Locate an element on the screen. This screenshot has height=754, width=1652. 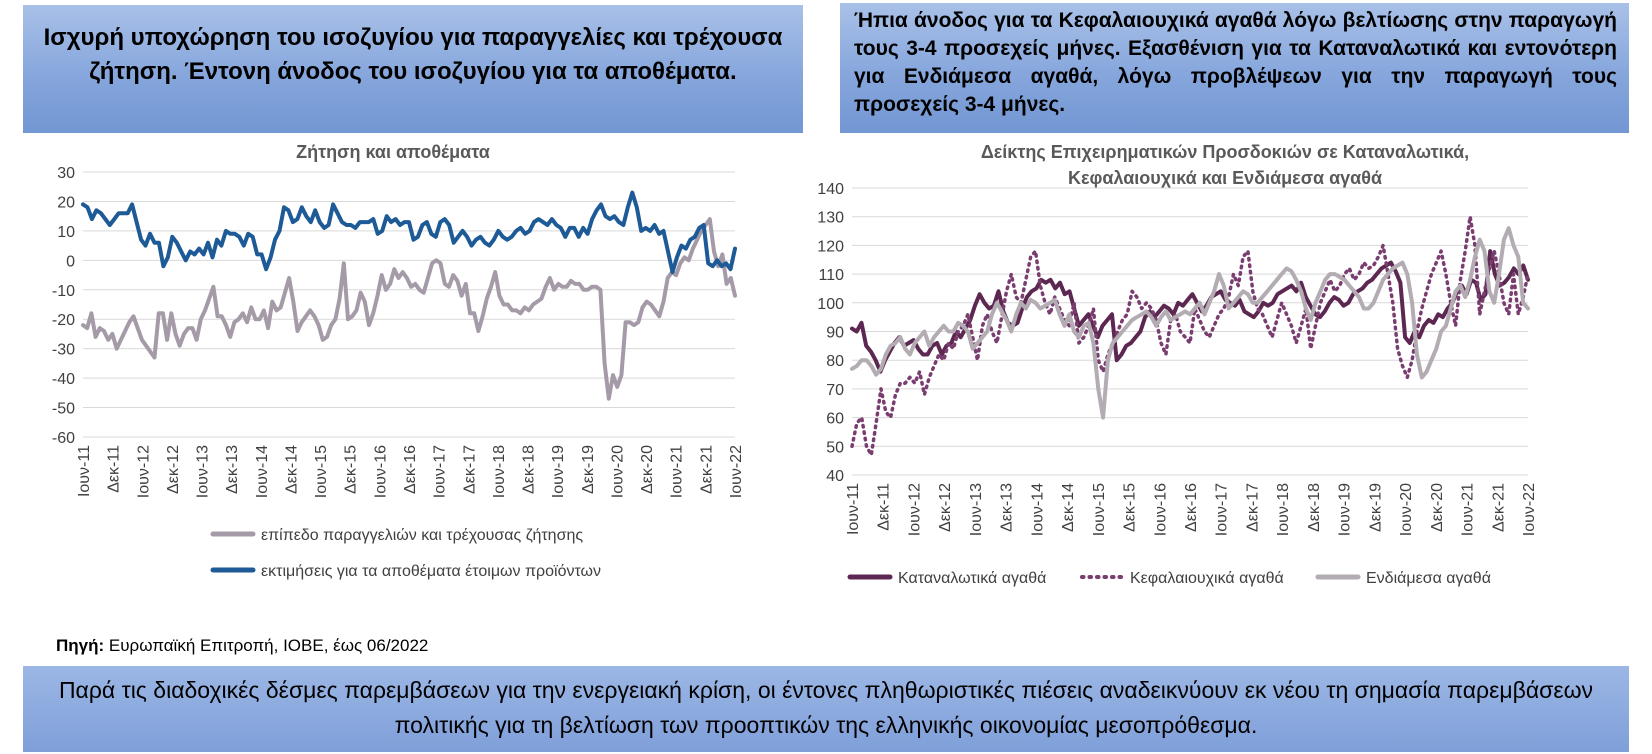
source-text: Ευρωπαϊκή Επιτροπή, ΙΟΒΕ, έως 06/2022 is located at coordinates (266, 645).